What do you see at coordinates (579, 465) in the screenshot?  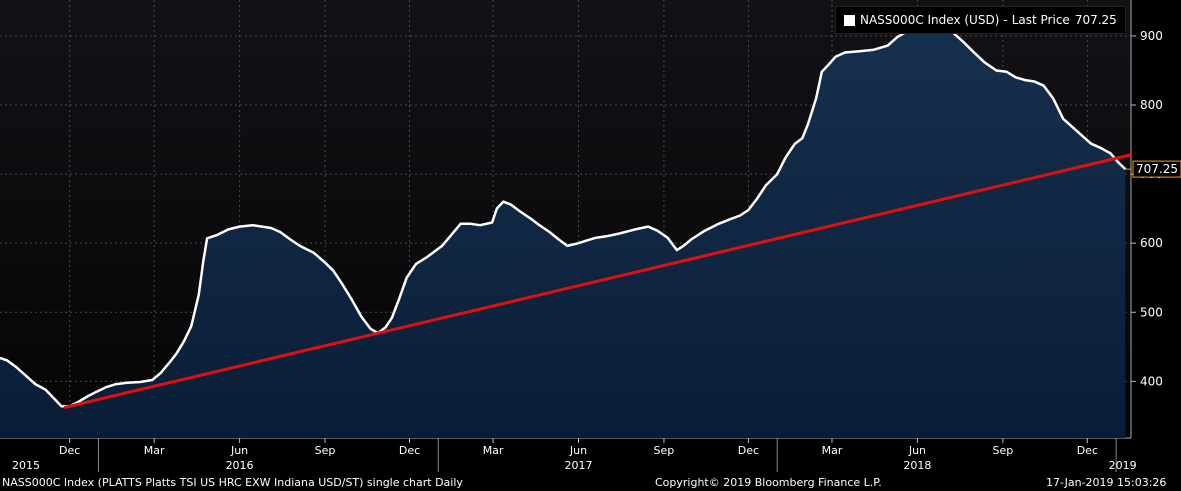 I see `year-label: 2017` at bounding box center [579, 465].